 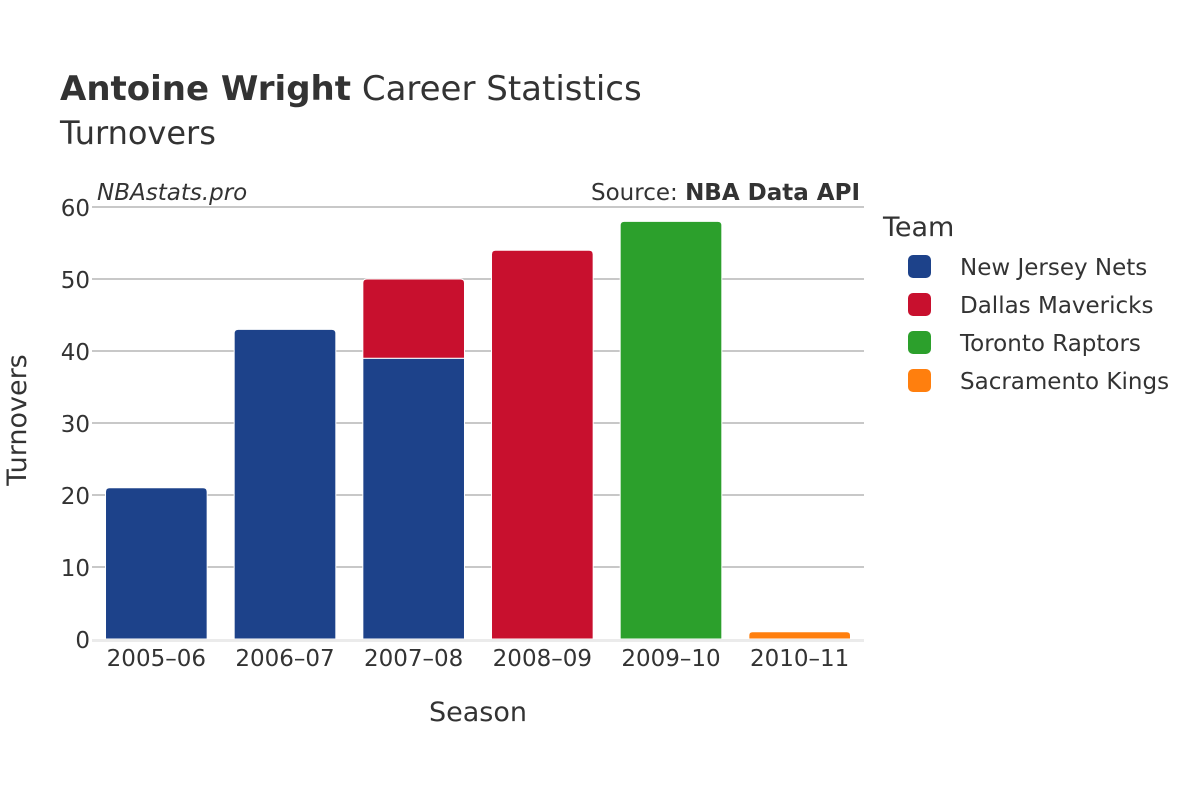 I want to click on legend-label: Dallas Mavericks, so click(x=1056, y=306).